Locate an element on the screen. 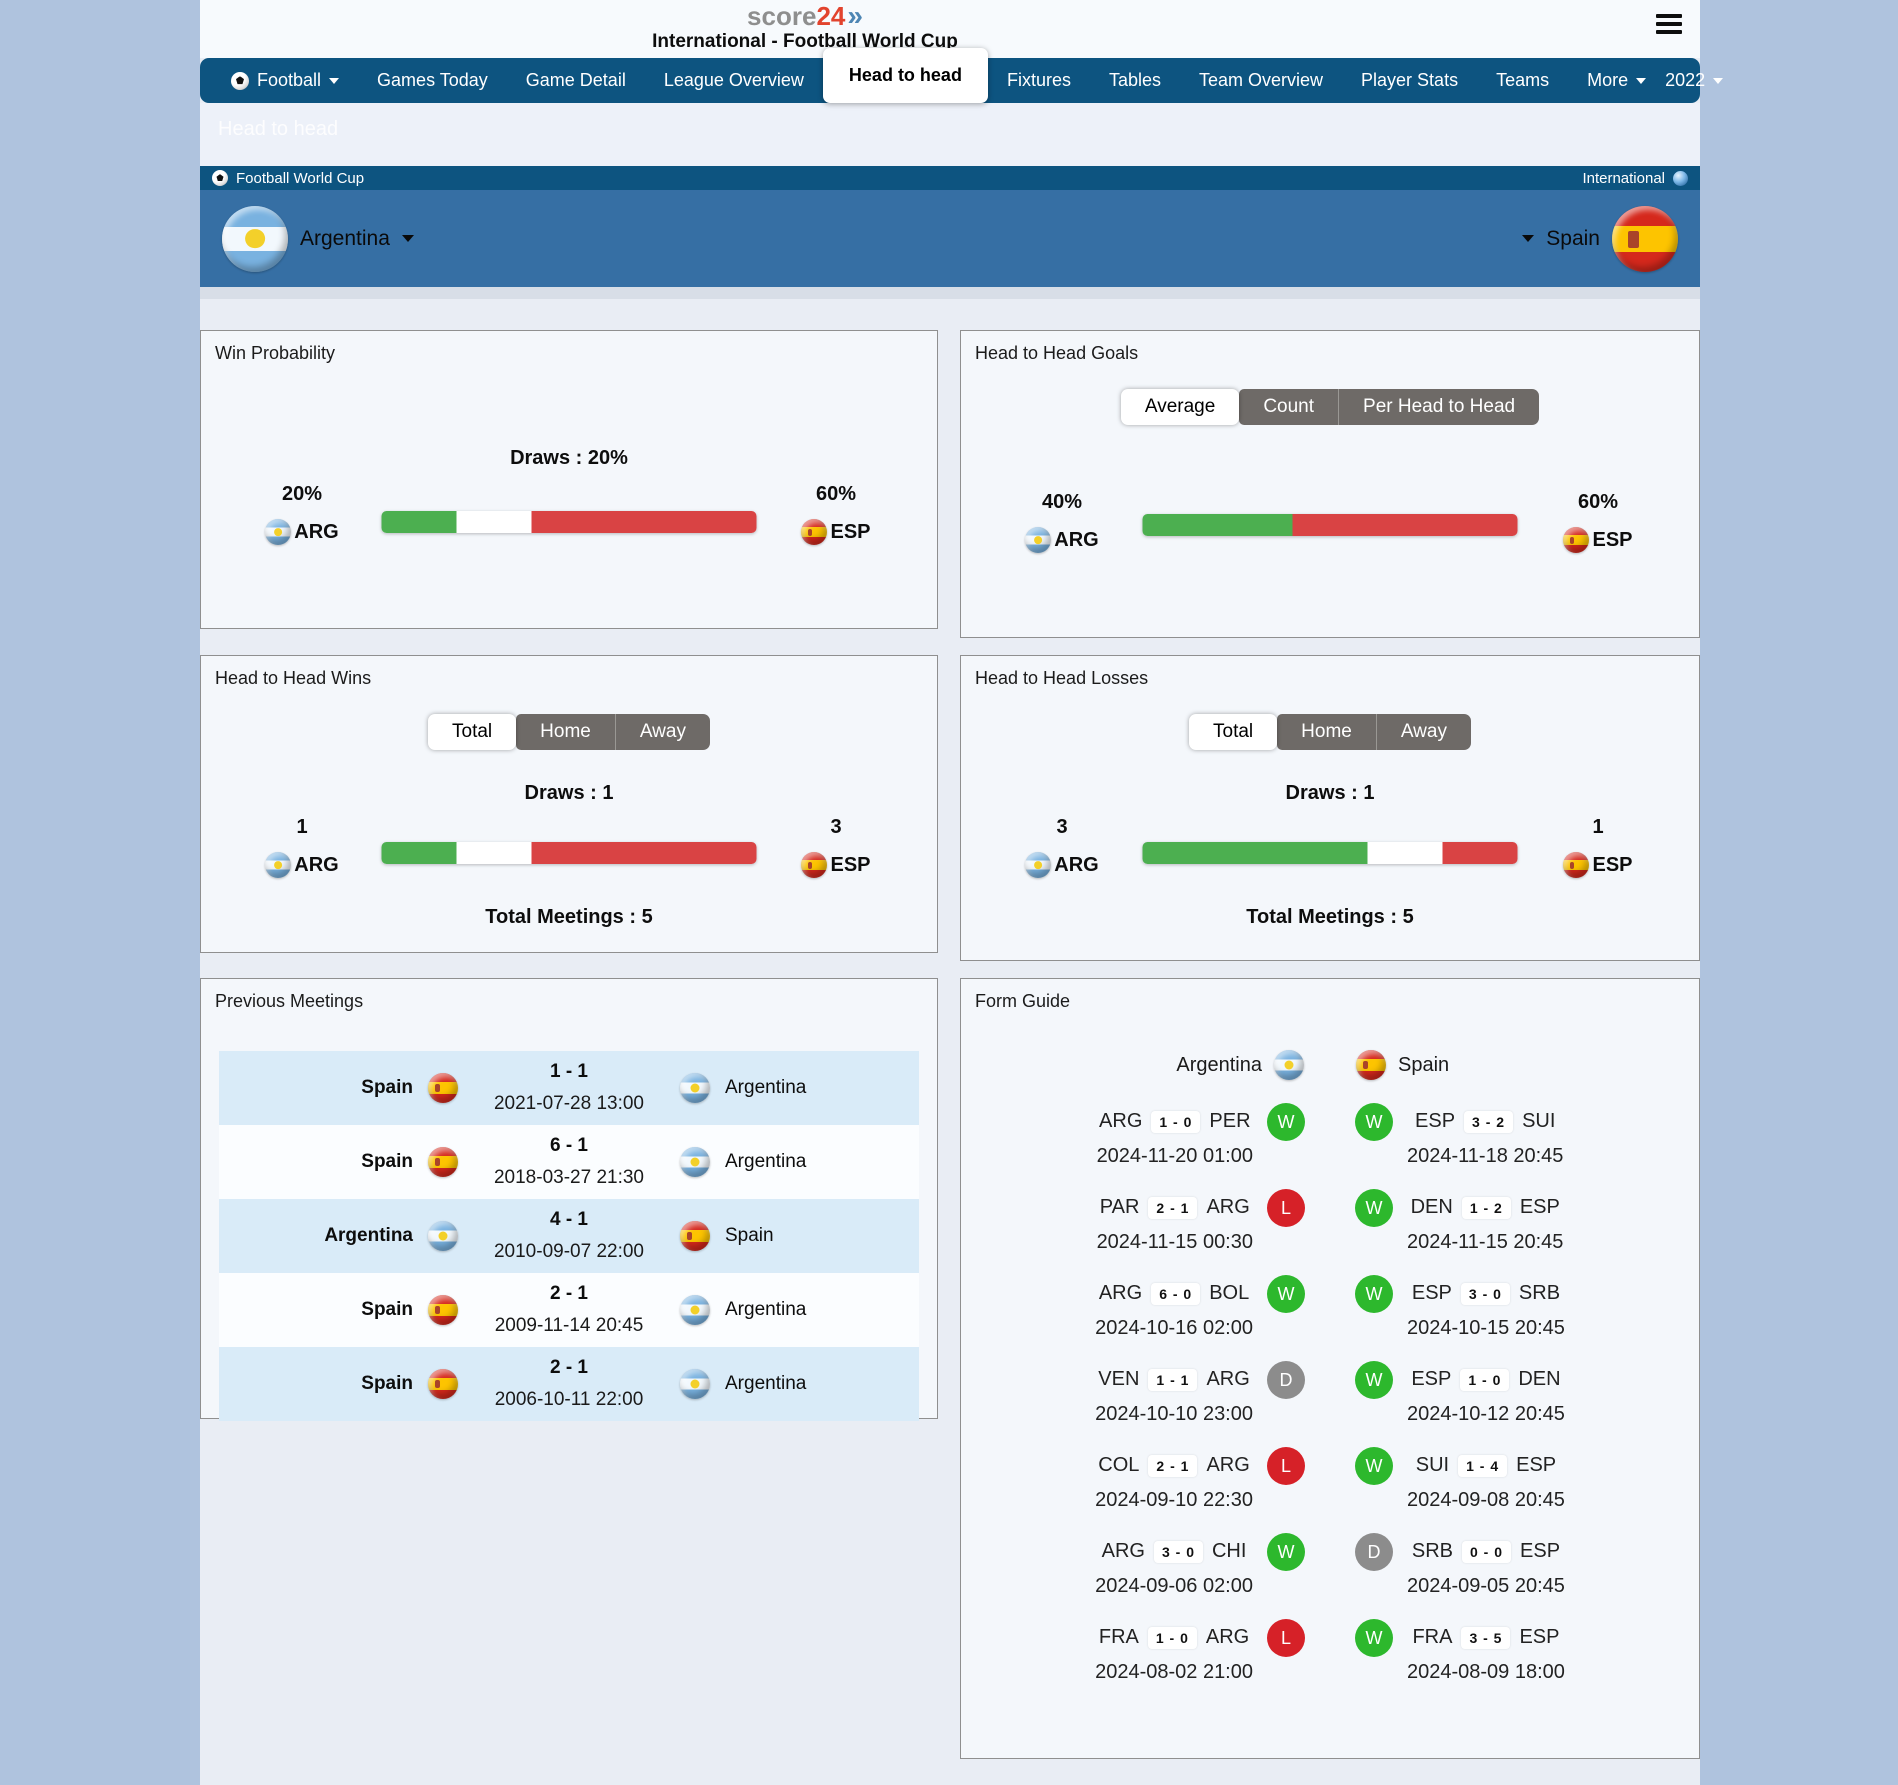 This screenshot has width=1898, height=1785. nav-item-label: Game Detail is located at coordinates (575, 80).